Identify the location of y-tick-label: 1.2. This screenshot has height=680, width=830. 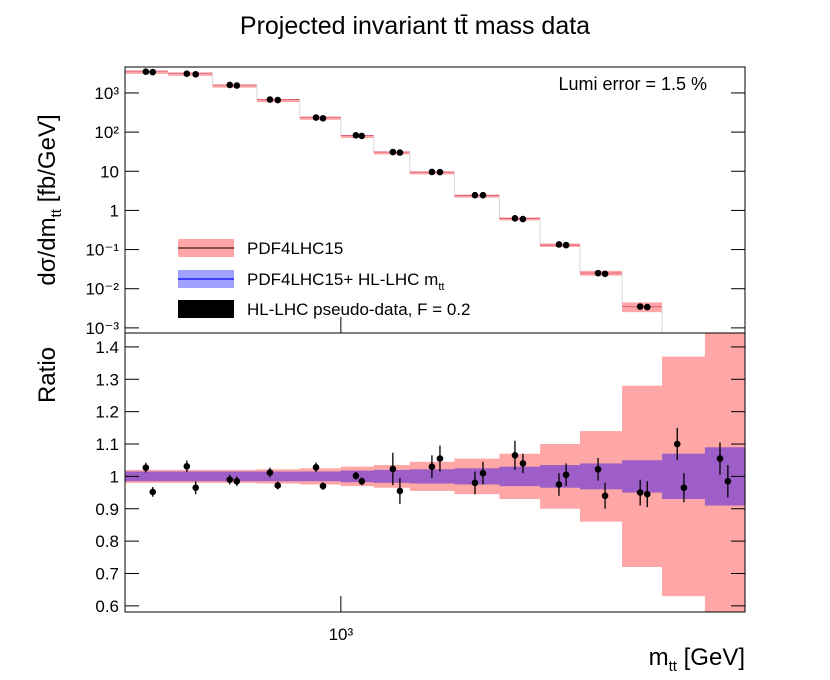
(107, 412).